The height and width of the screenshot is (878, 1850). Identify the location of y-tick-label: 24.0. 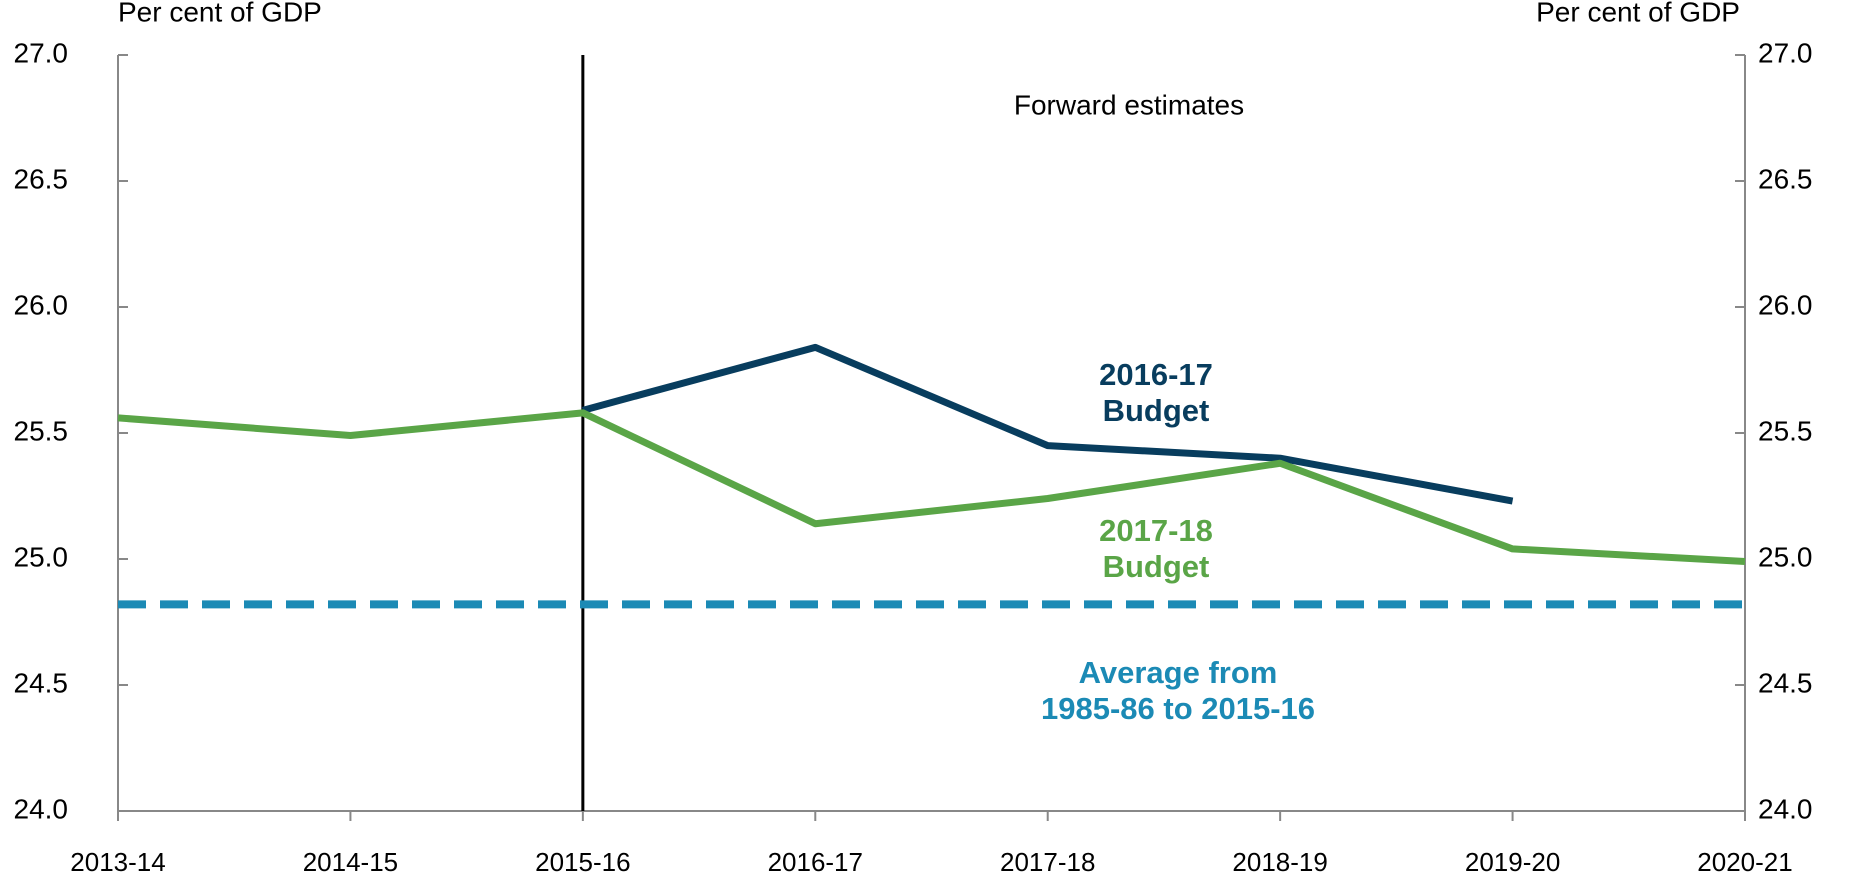
(41, 808).